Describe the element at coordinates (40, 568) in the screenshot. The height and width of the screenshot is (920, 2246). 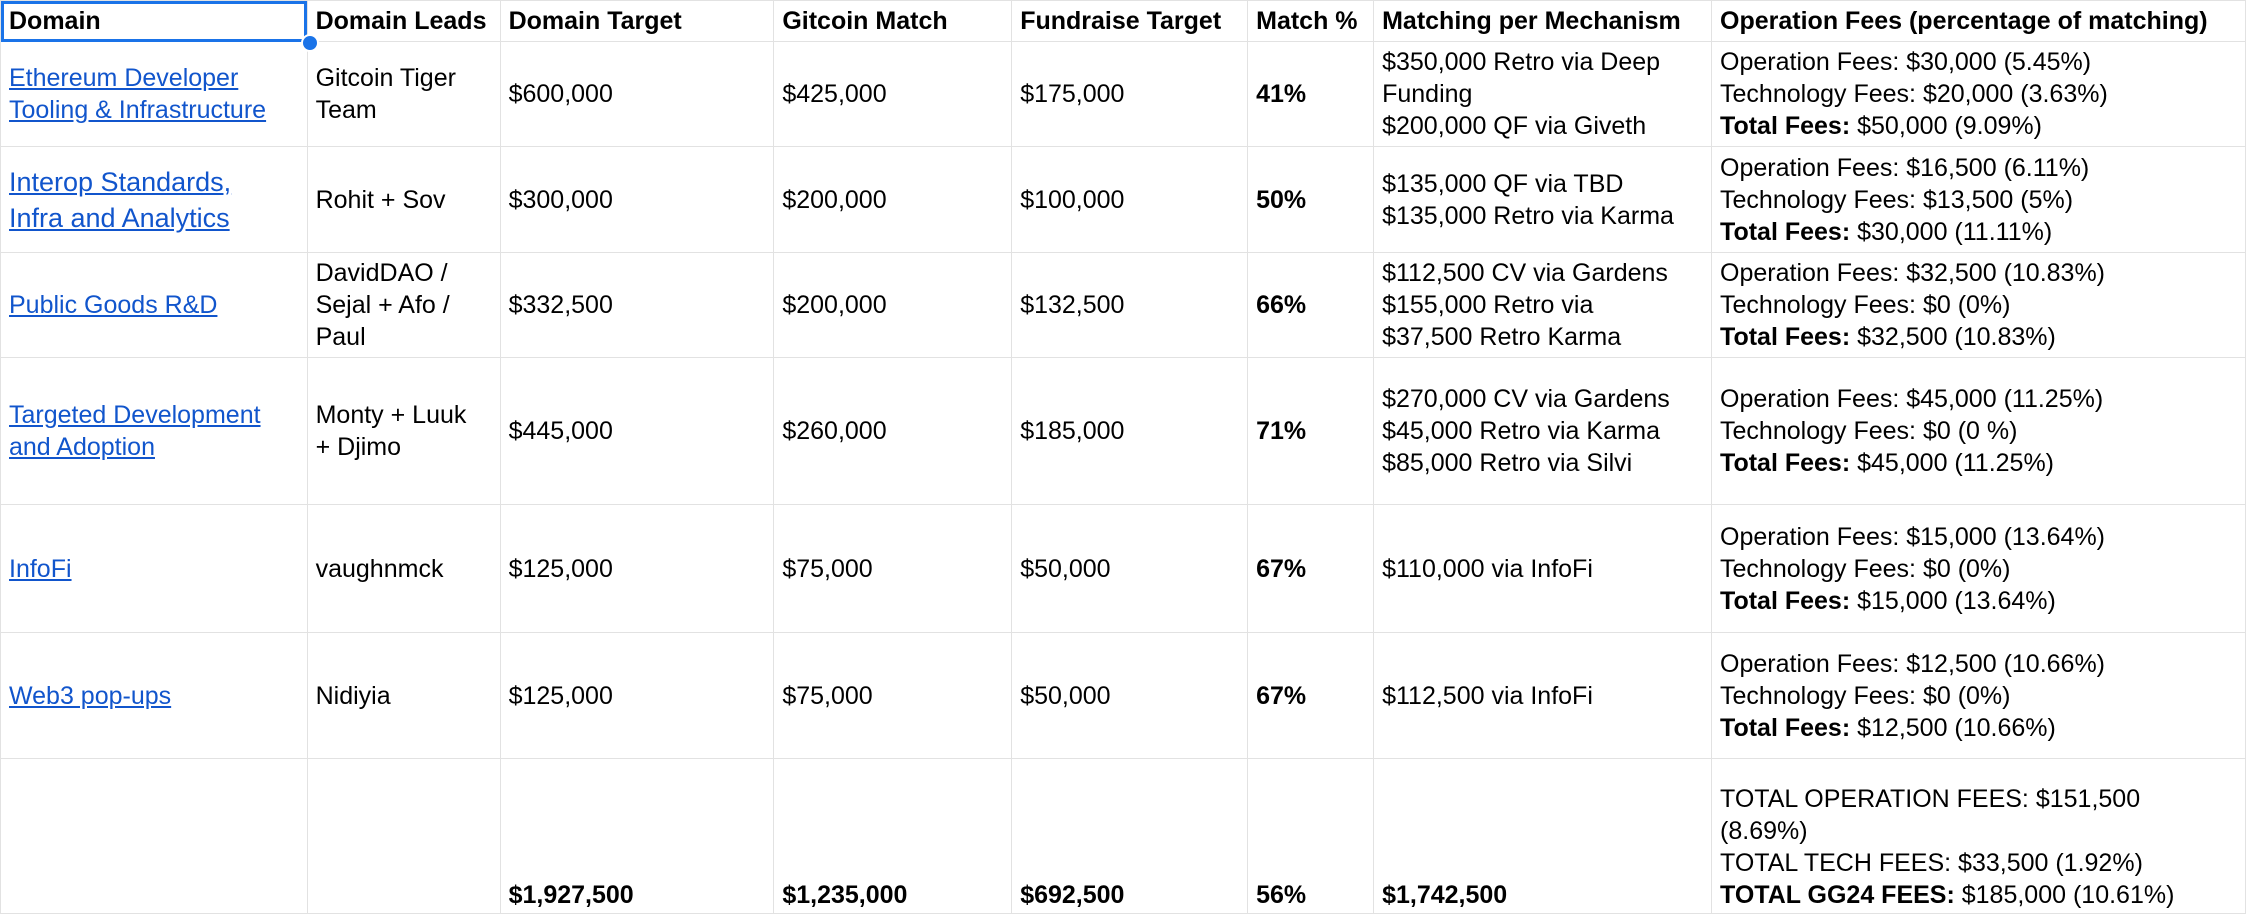
I see `domain-link: InfoFi` at that location.